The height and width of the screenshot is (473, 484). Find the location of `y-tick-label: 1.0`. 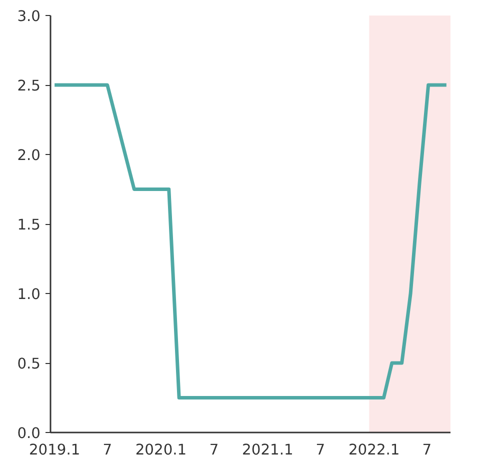

y-tick-label: 1.0 is located at coordinates (29, 294).